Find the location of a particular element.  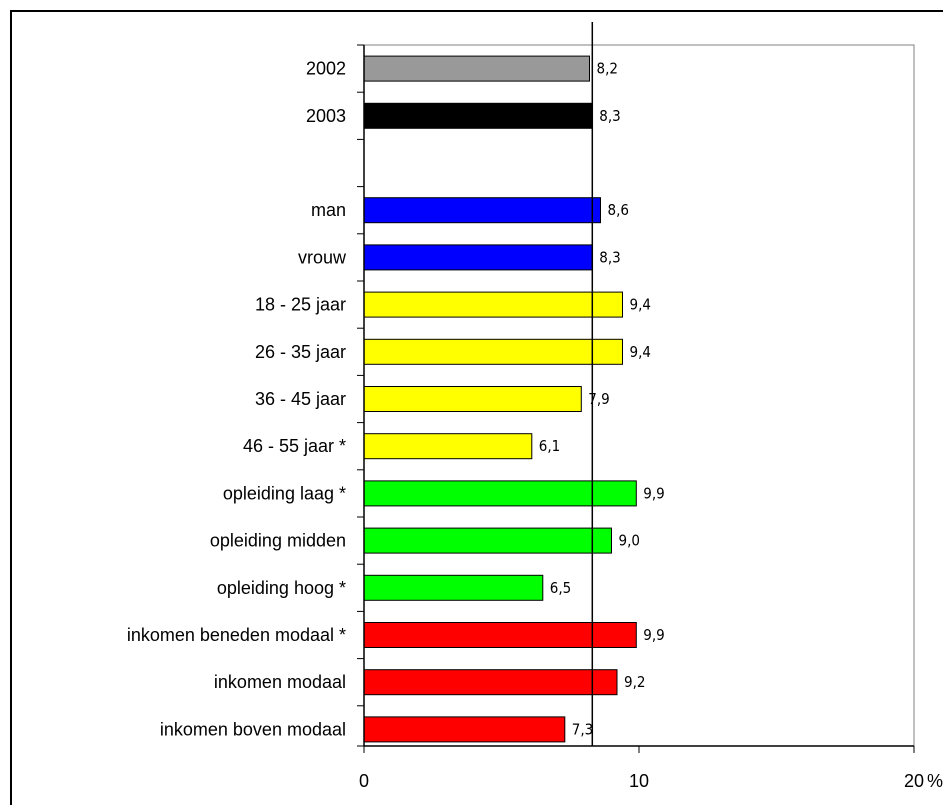

category-label: 26 - 35 jaar is located at coordinates (300, 352).